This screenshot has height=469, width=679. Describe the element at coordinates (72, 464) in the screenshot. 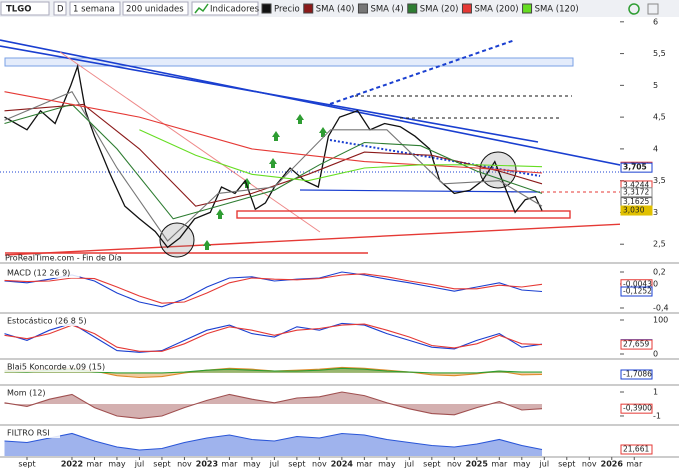

I see `x-tick-label: 2022` at that location.